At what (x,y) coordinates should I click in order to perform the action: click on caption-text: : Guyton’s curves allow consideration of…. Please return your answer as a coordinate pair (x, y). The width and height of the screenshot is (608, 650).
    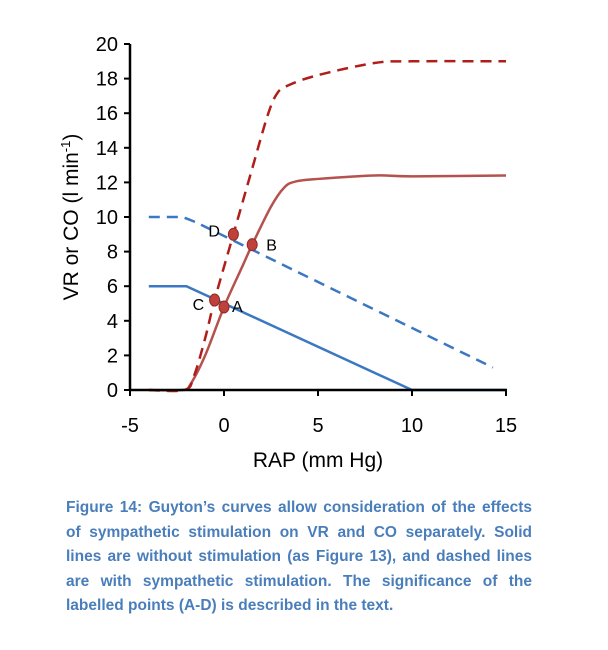
    Looking at the image, I should click on (299, 556).